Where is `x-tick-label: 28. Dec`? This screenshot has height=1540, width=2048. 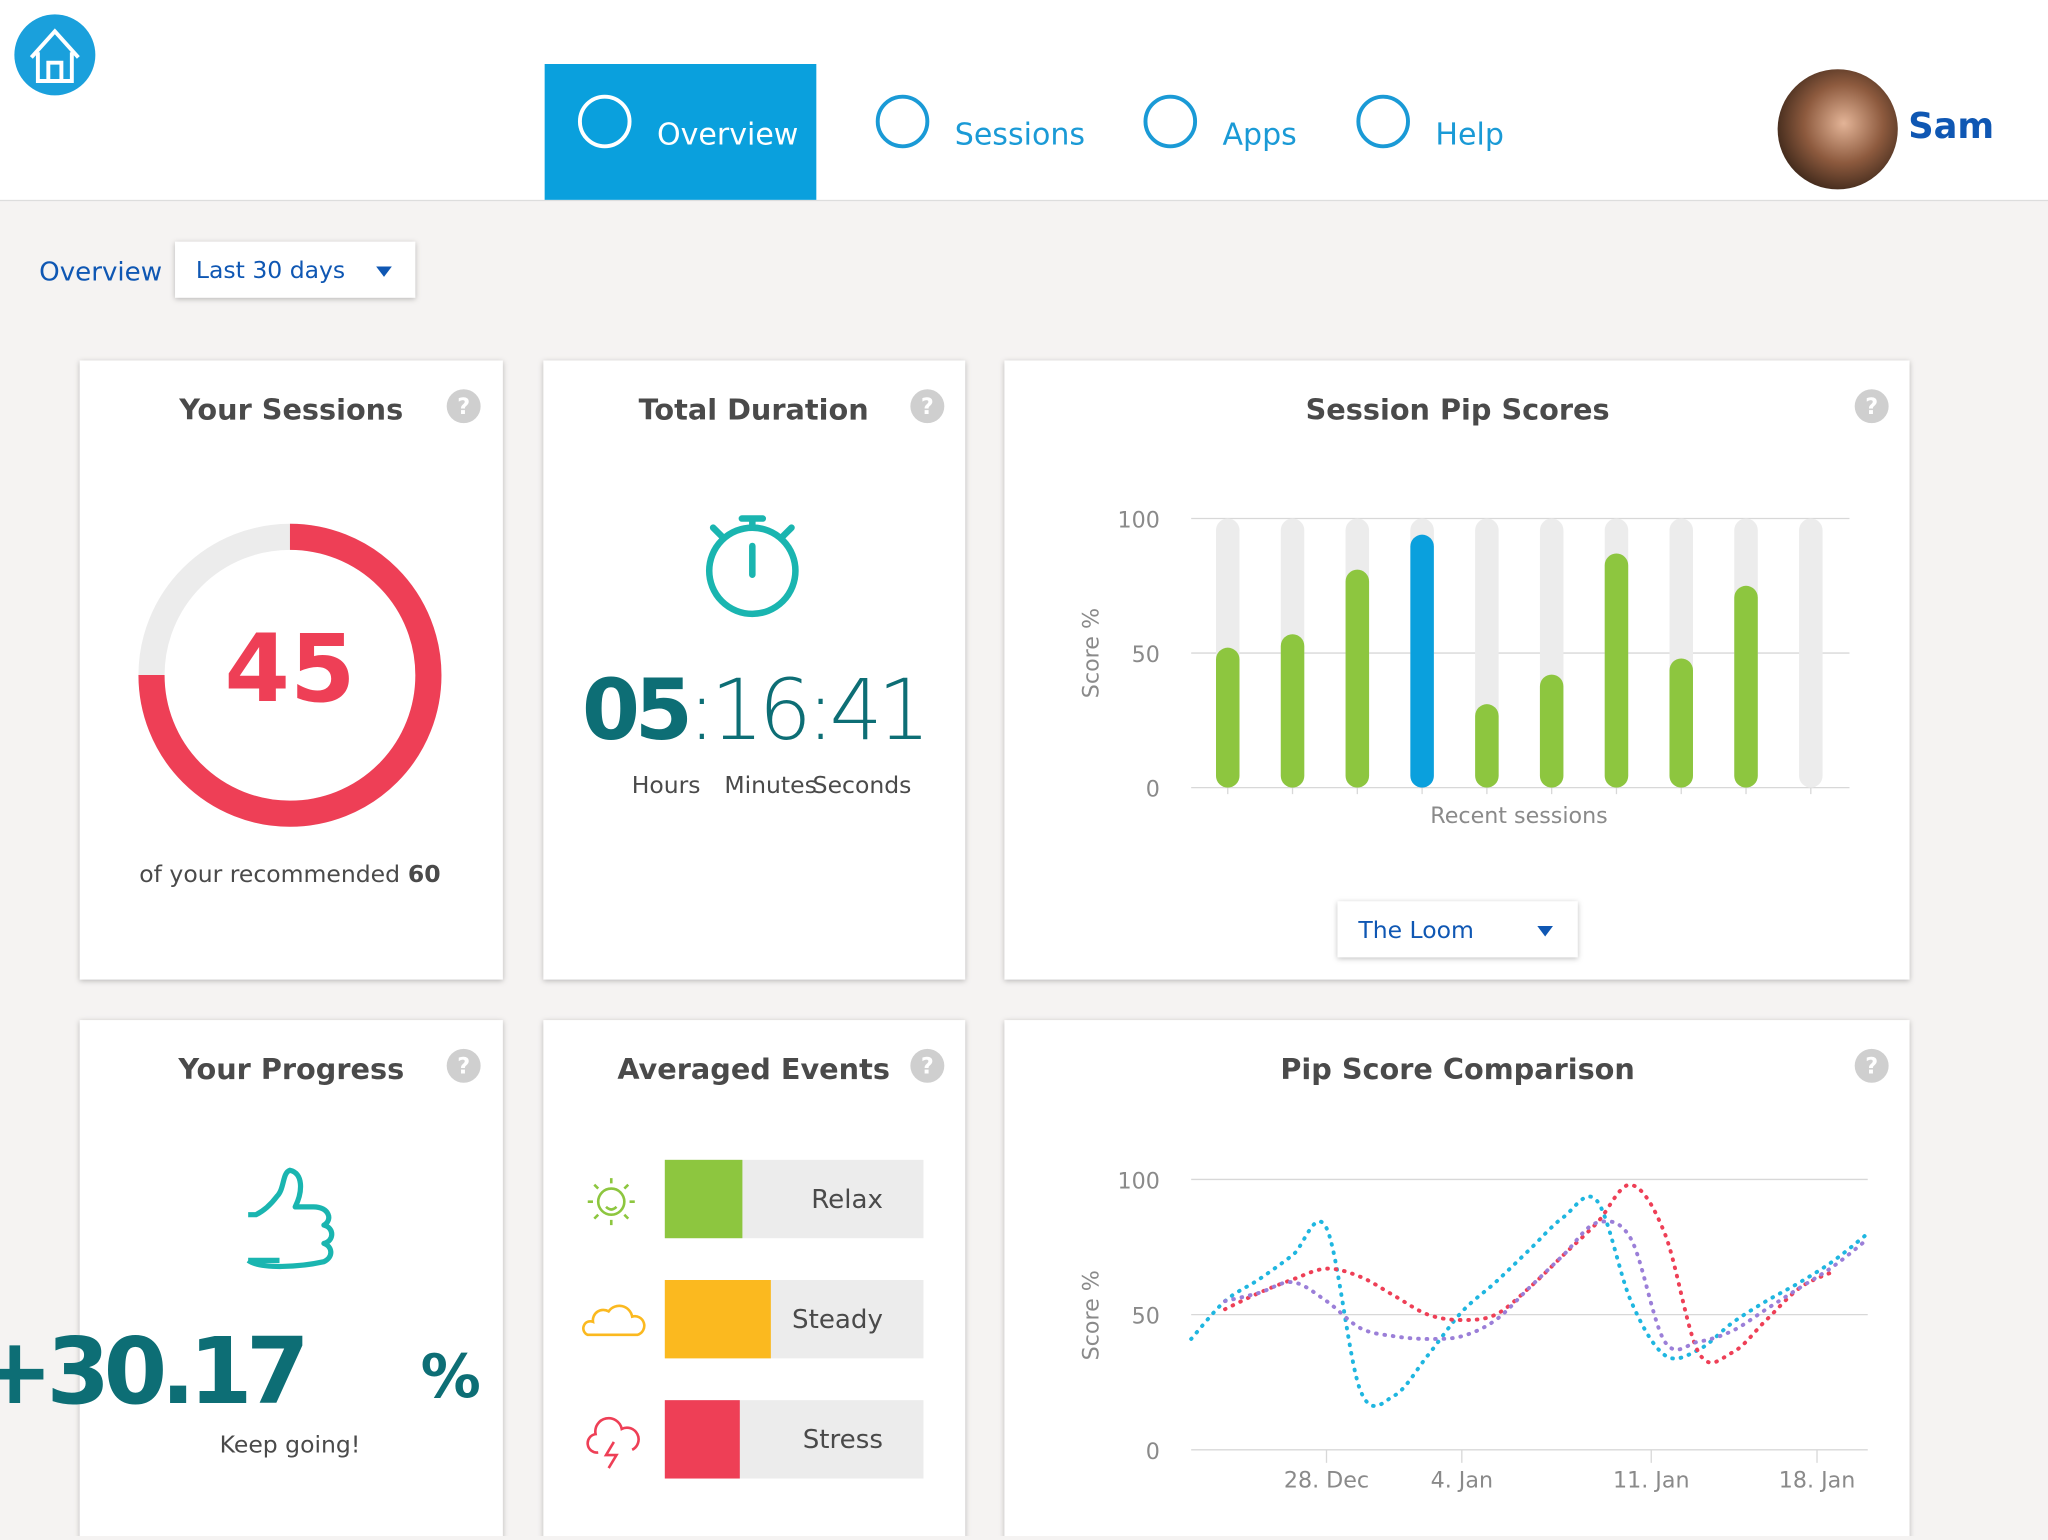 x-tick-label: 28. Dec is located at coordinates (1326, 1481).